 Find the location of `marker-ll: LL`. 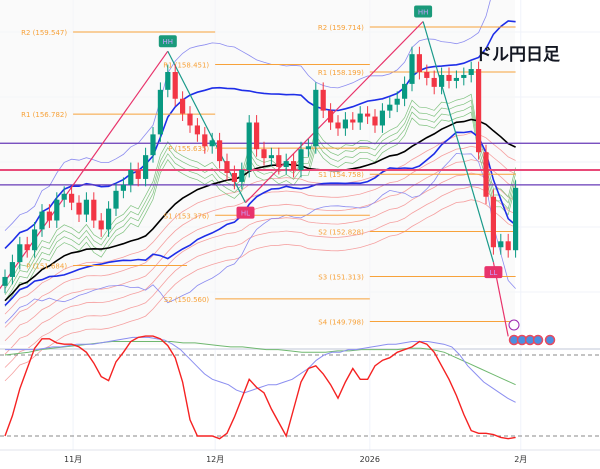

marker-ll: LL is located at coordinates (493, 272).